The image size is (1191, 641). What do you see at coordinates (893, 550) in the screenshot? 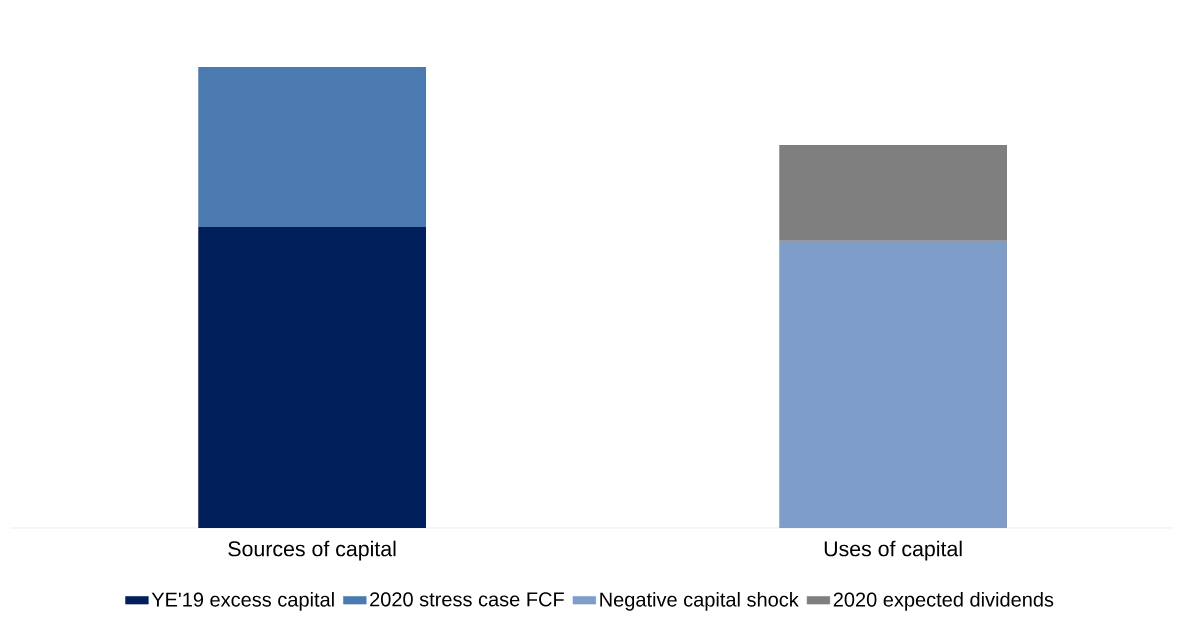
I see `x-tick-label: Uses of capital` at bounding box center [893, 550].